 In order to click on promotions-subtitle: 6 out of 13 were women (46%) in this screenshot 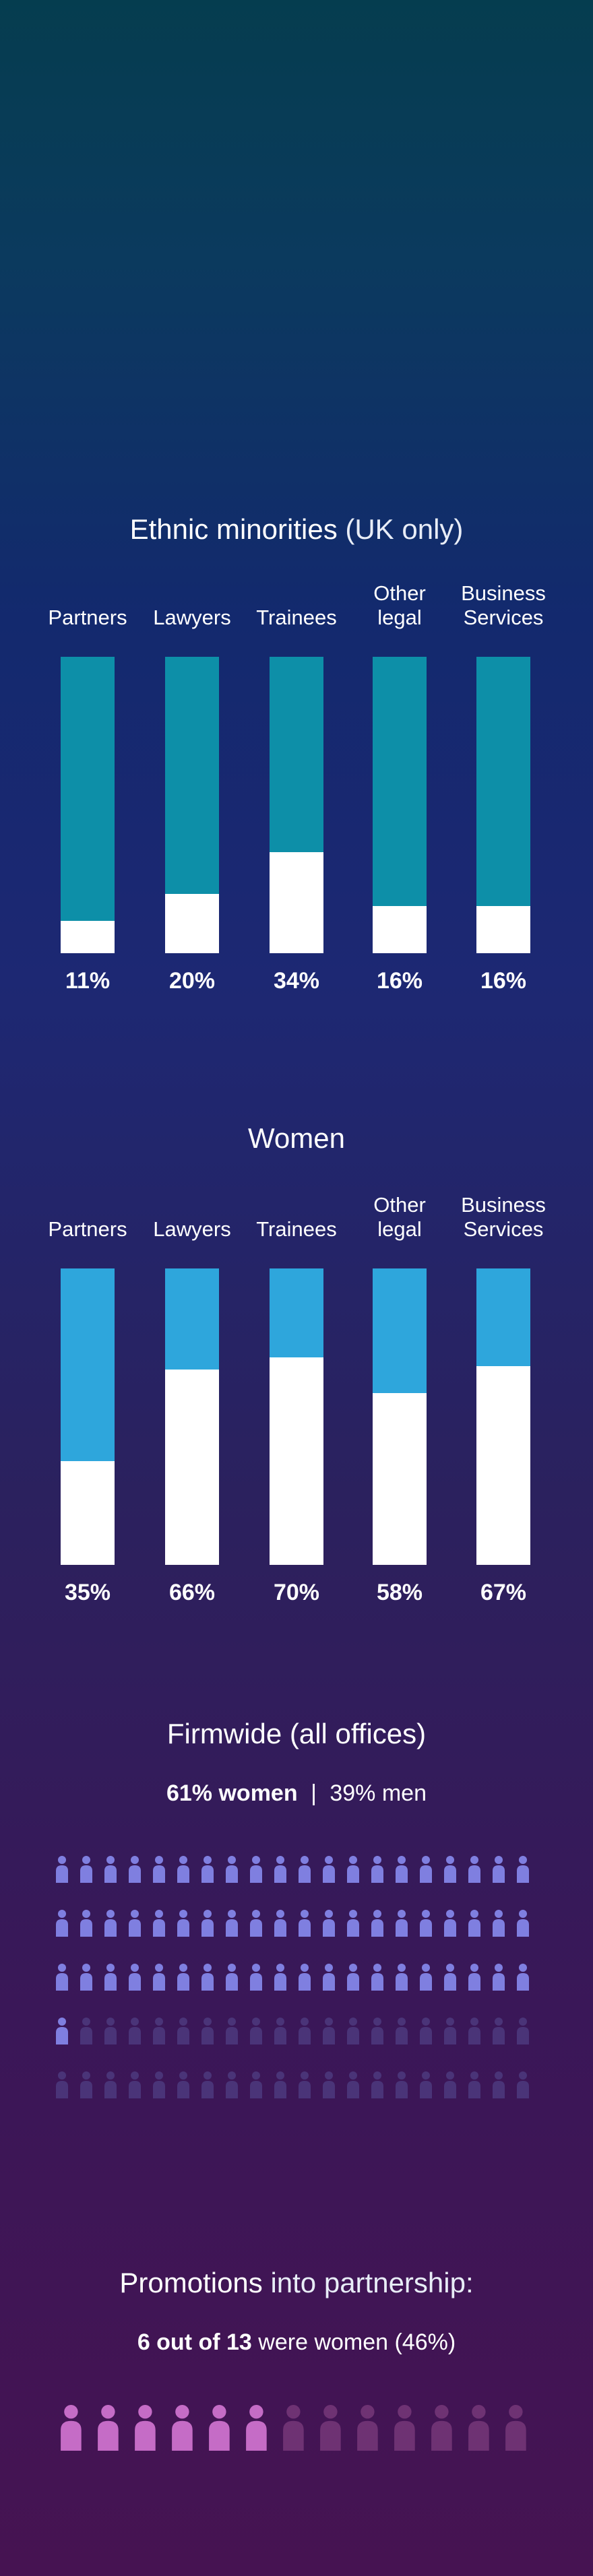, I will do `click(296, 2342)`.